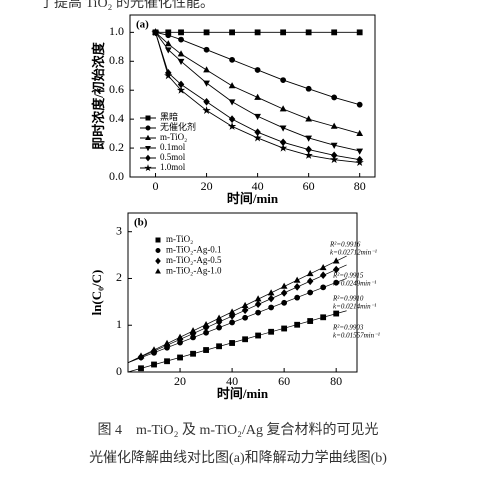 This screenshot has height=484, width=477. I want to click on annotation: R²=0.9915, so click(348, 276).